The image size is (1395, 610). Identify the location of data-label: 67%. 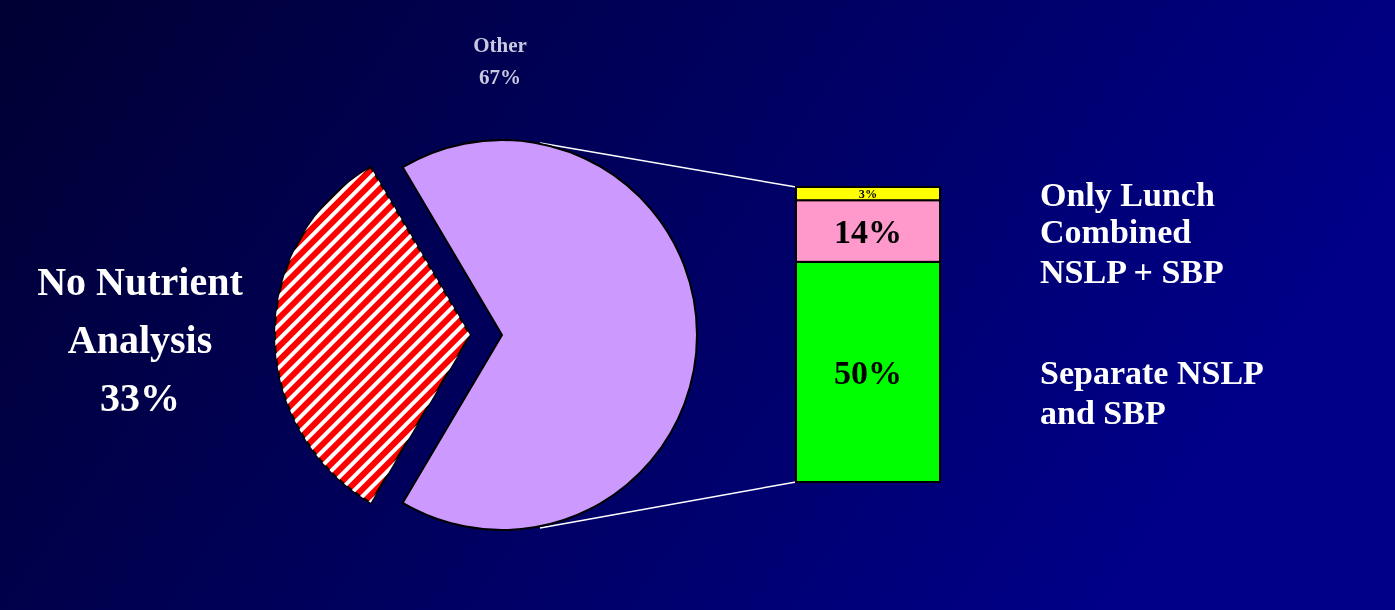
(500, 77).